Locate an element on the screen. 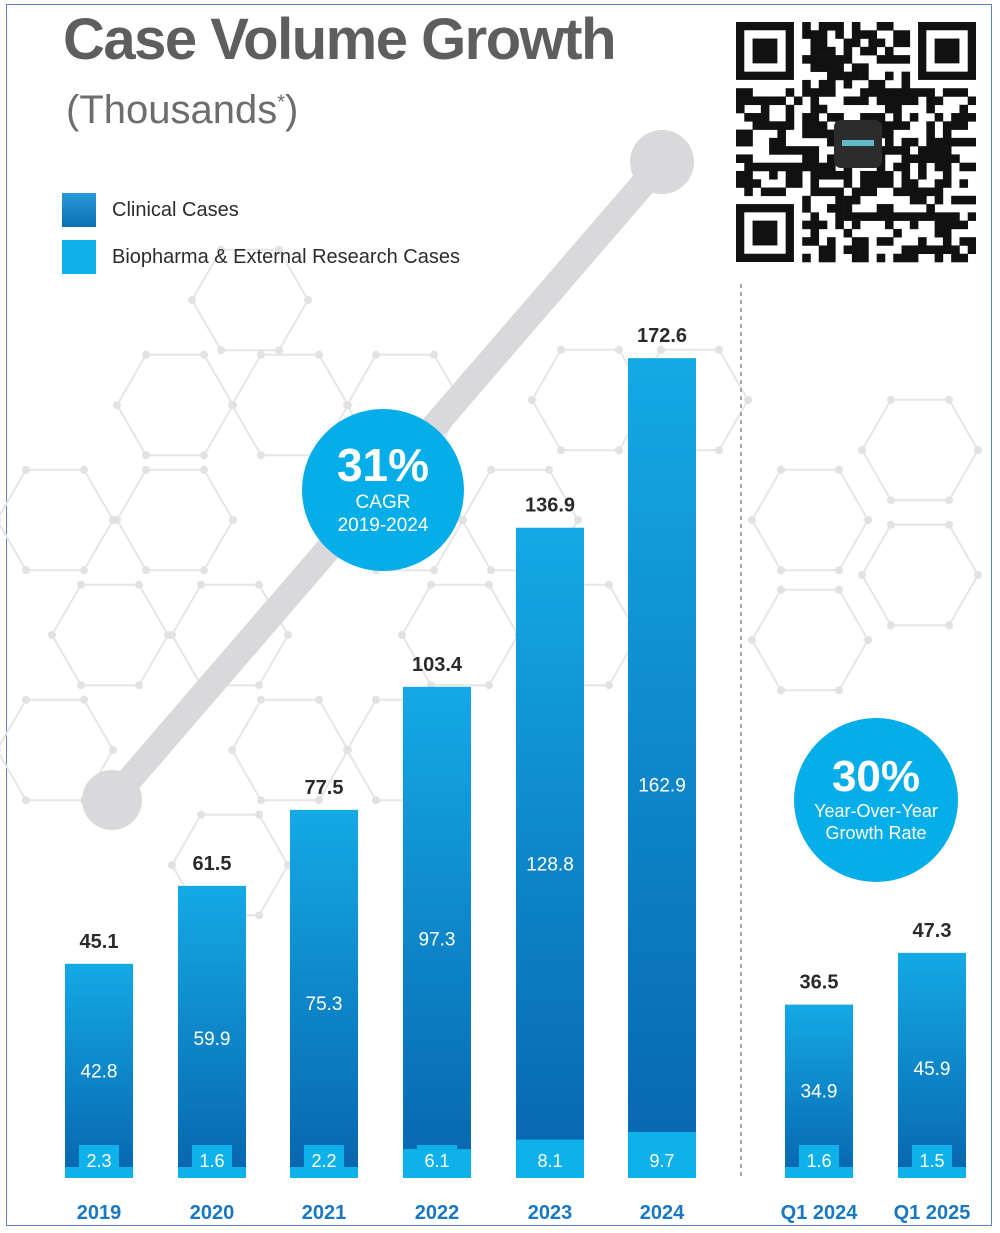  cagr-period: 2019-2024 is located at coordinates (383, 525).